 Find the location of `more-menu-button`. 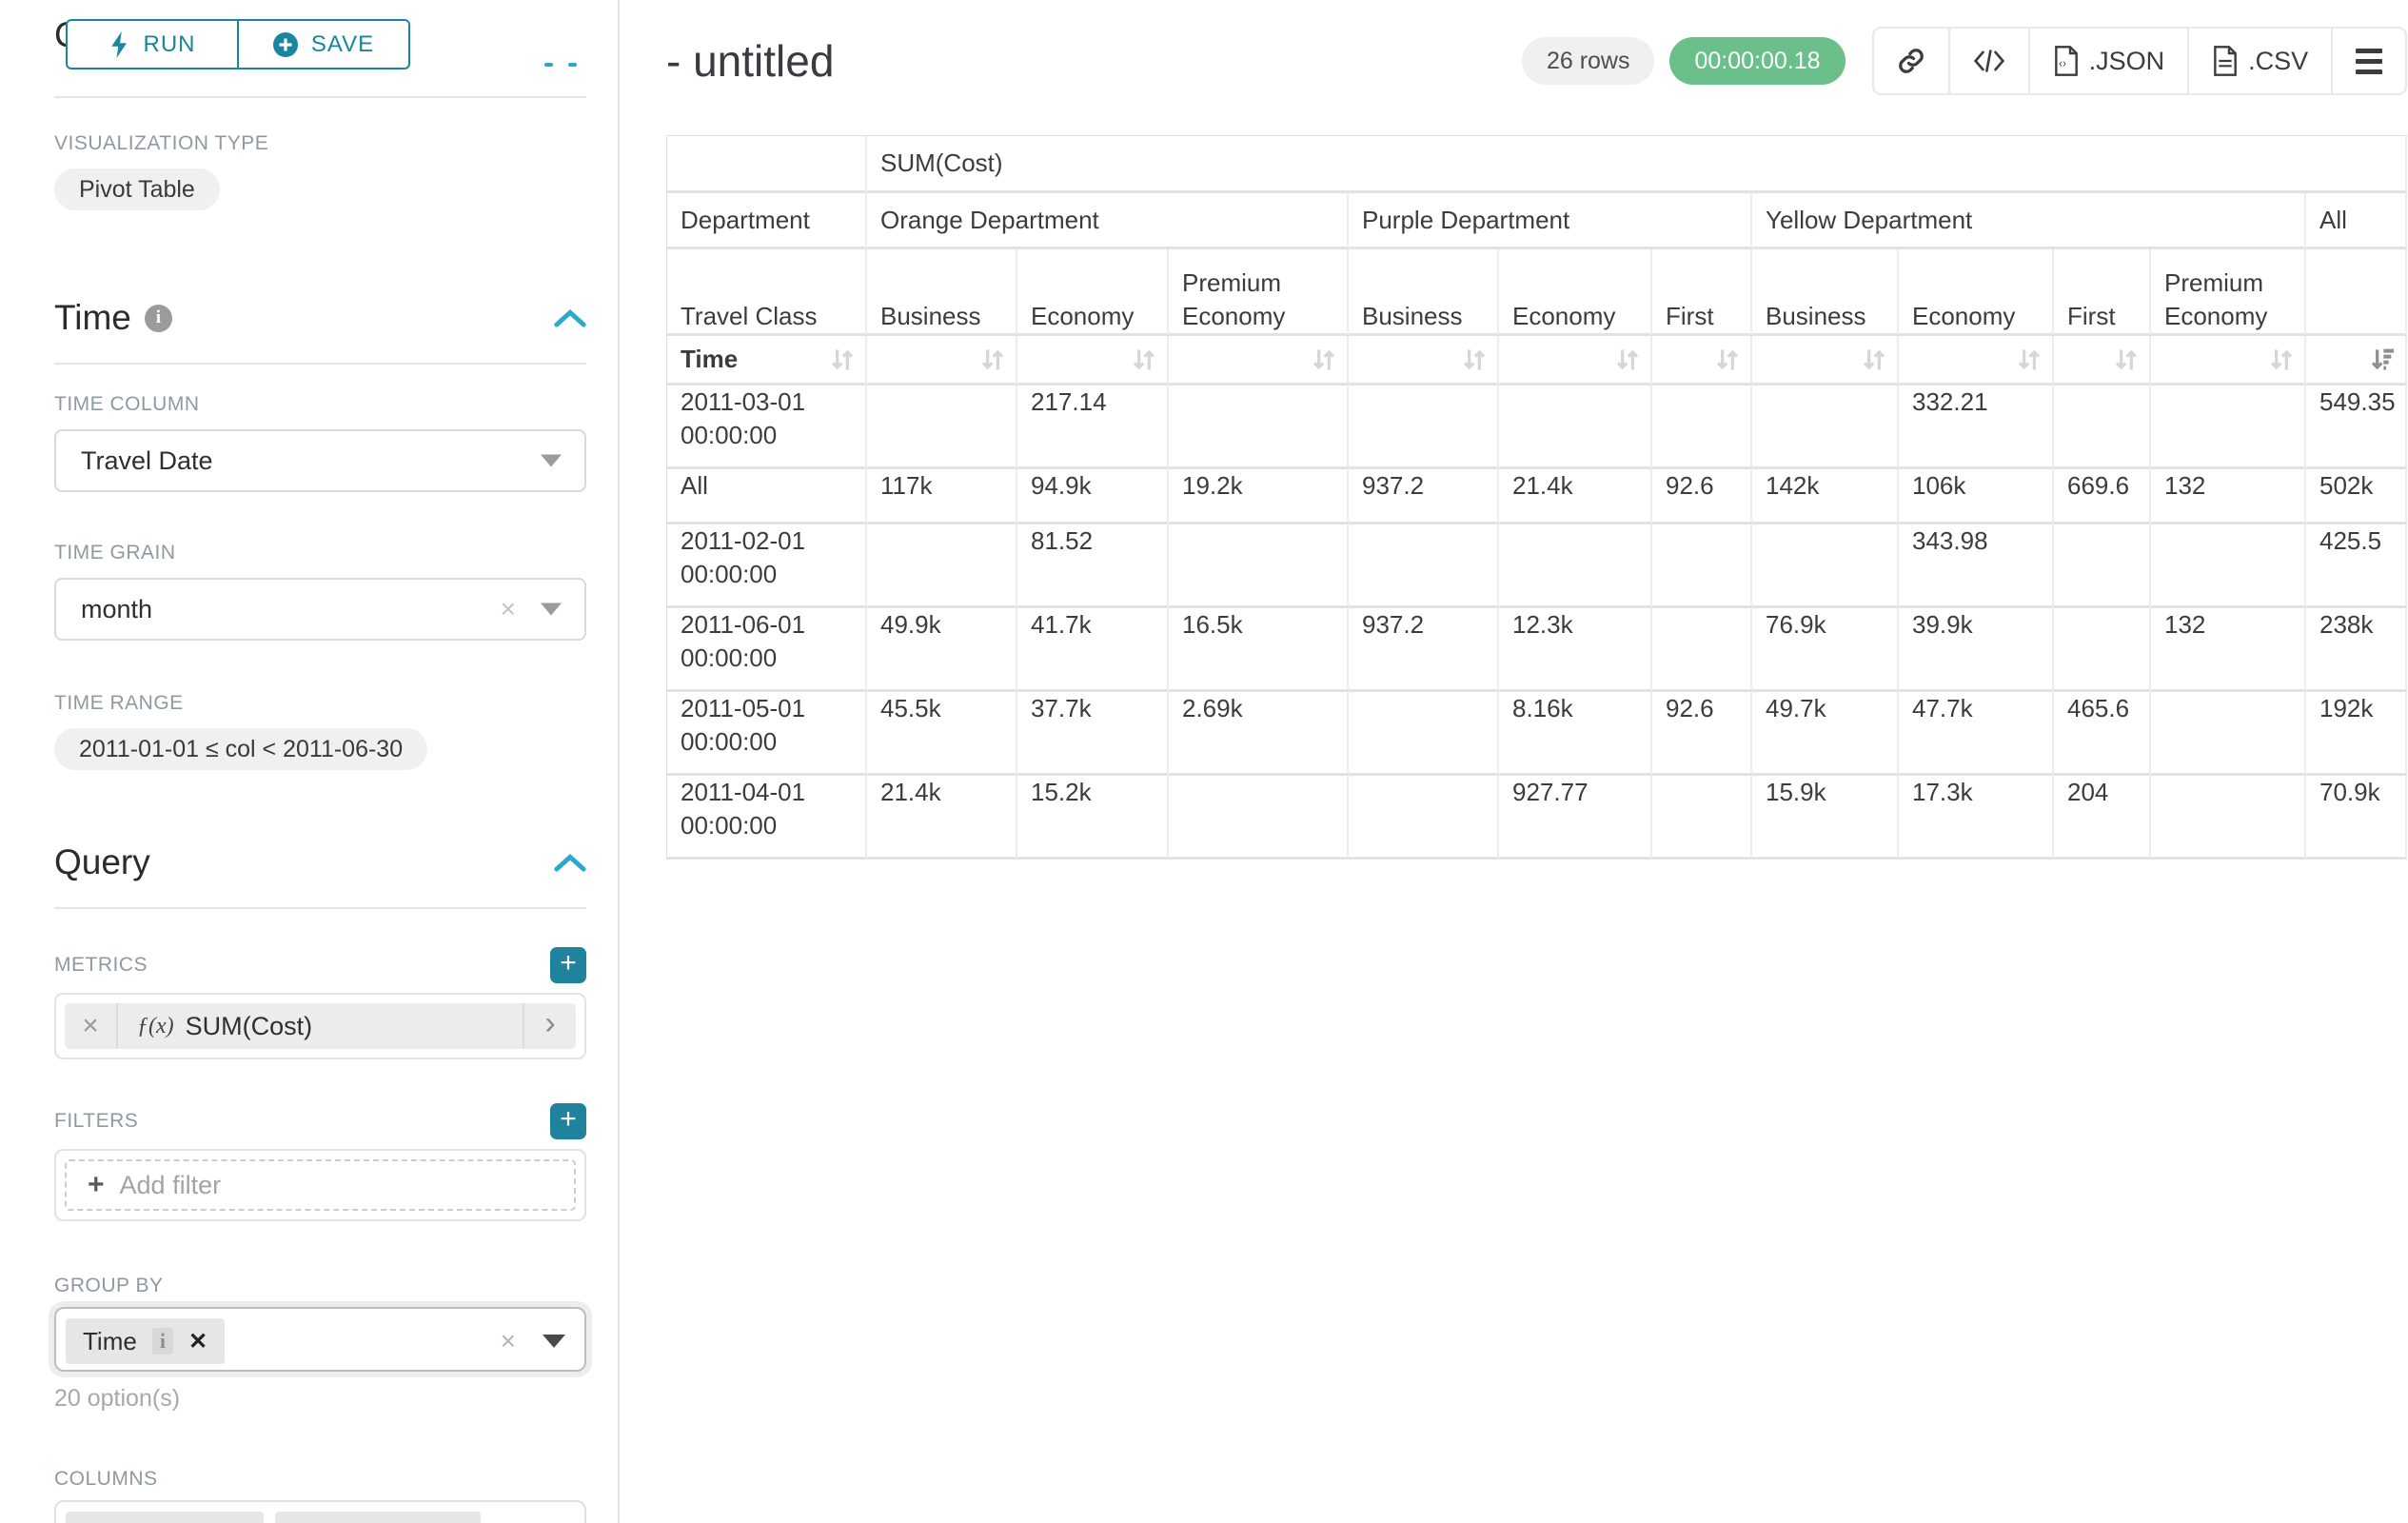

more-menu-button is located at coordinates (2368, 61).